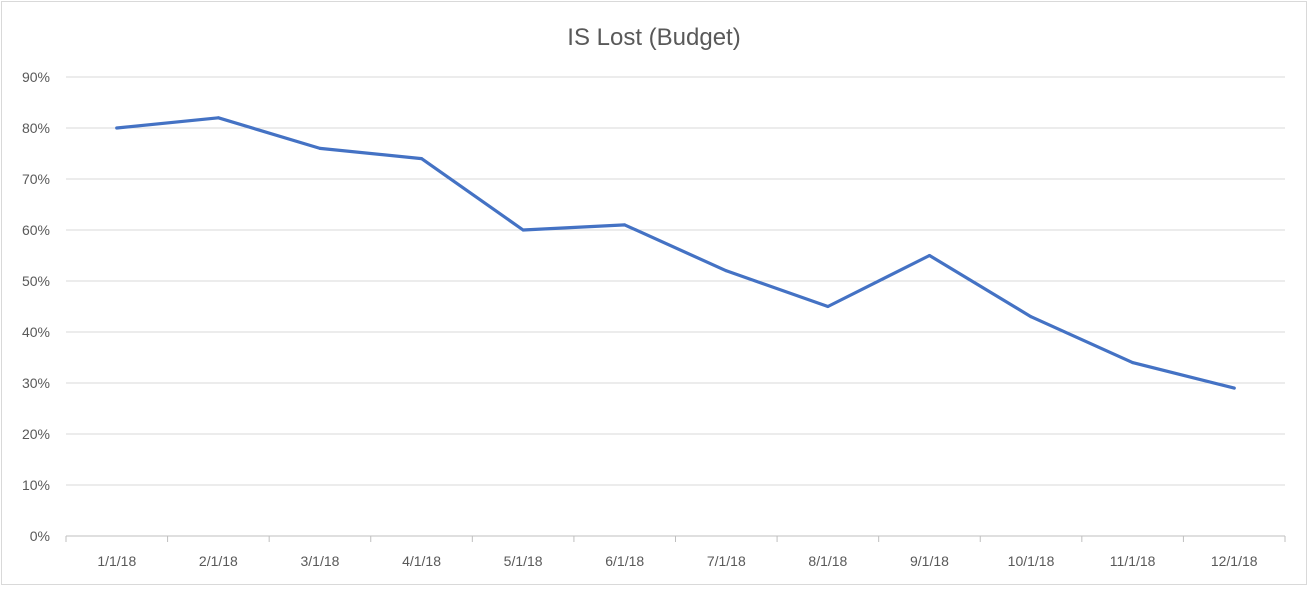 The width and height of the screenshot is (1310, 591). What do you see at coordinates (36, 128) in the screenshot?
I see `y-tick-label: 80%` at bounding box center [36, 128].